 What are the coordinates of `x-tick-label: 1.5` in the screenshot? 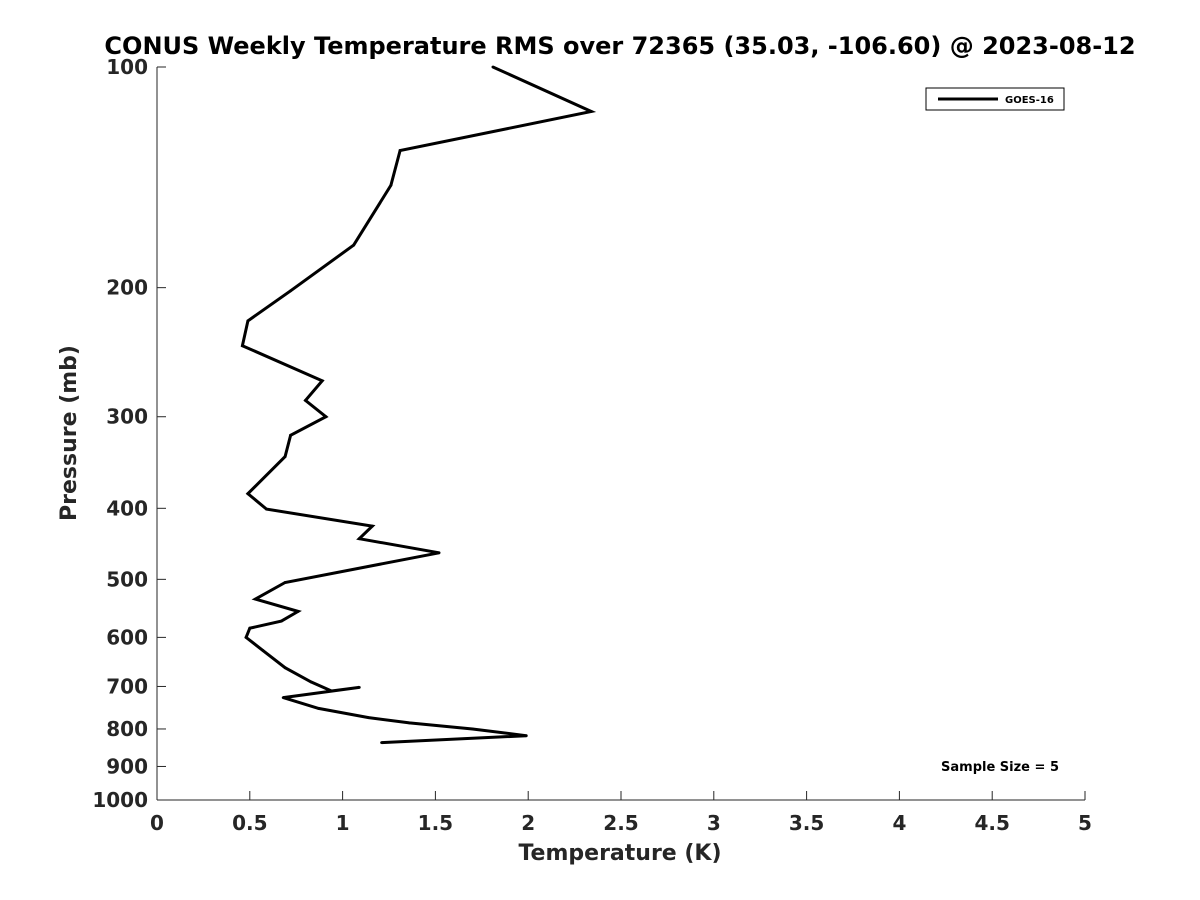 It's located at (435, 823).